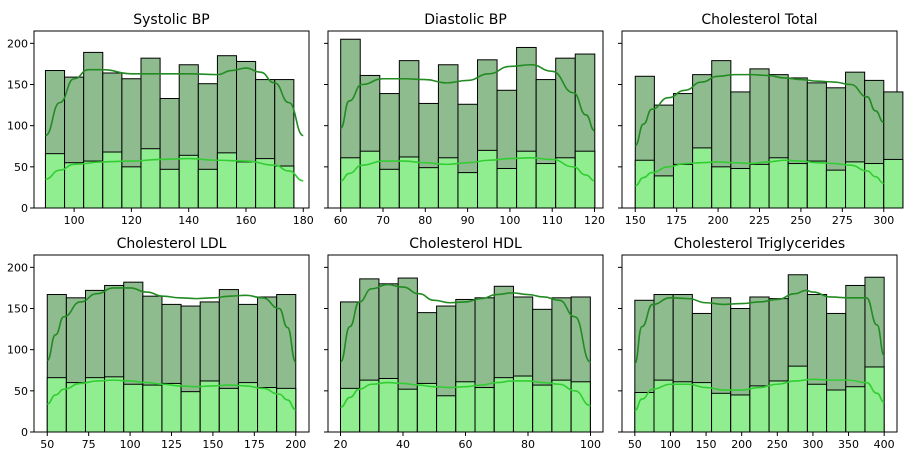 This screenshot has width=914, height=475. I want to click on x-tick-label: 60, so click(466, 444).